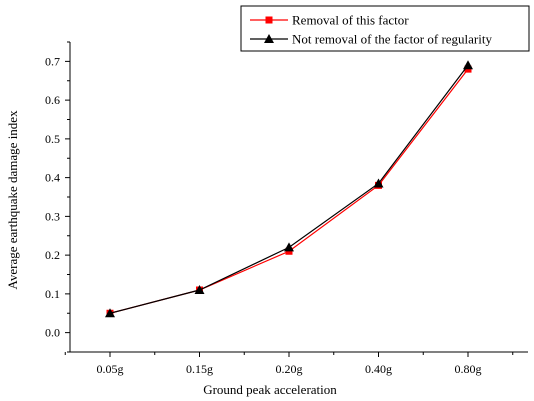 This screenshot has height=401, width=534. I want to click on legend-label: Not removal of the factor of regularity, so click(392, 39).